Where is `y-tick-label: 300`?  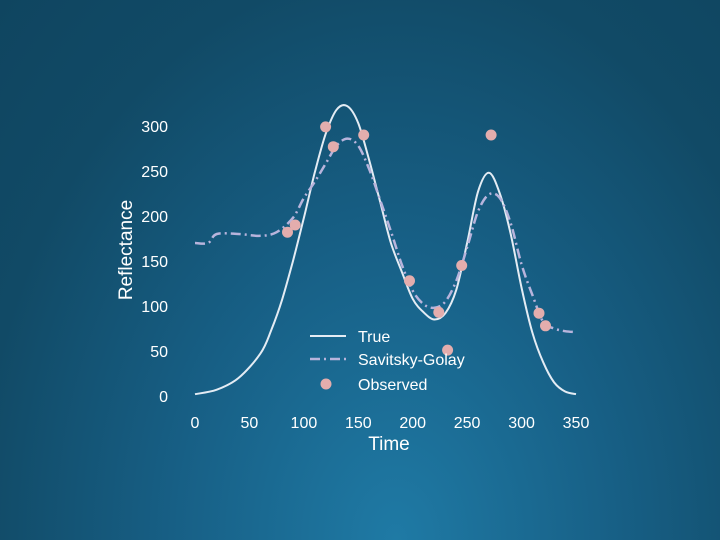 y-tick-label: 300 is located at coordinates (154, 127).